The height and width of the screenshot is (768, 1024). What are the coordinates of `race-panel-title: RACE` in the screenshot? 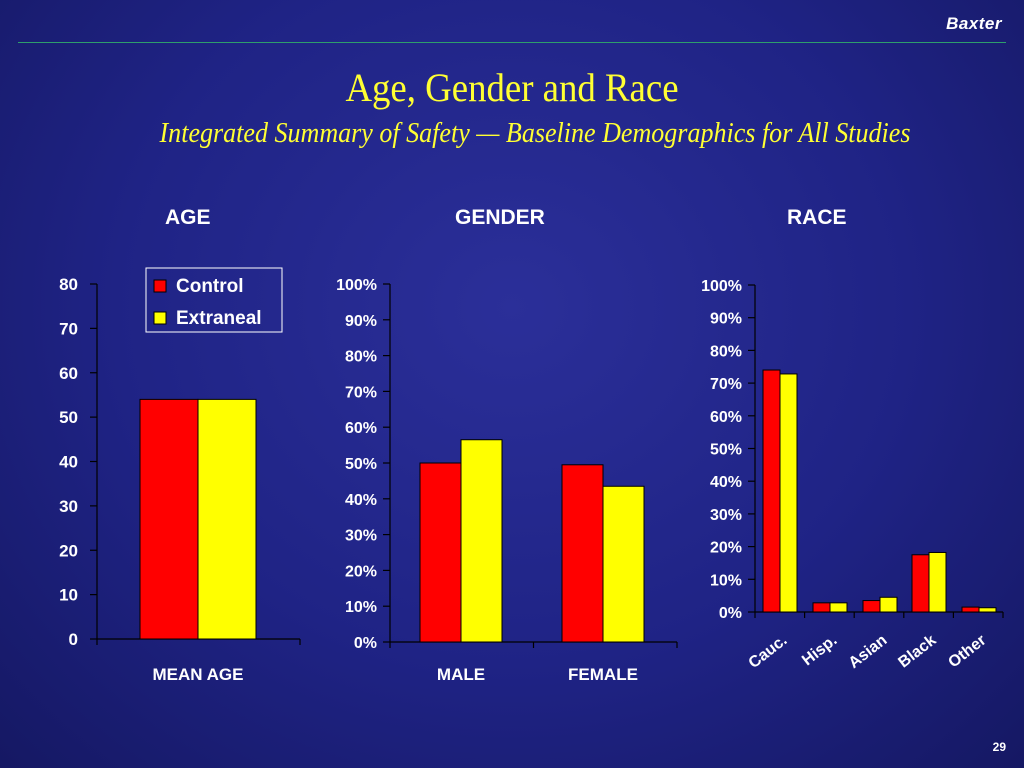 It's located at (817, 217).